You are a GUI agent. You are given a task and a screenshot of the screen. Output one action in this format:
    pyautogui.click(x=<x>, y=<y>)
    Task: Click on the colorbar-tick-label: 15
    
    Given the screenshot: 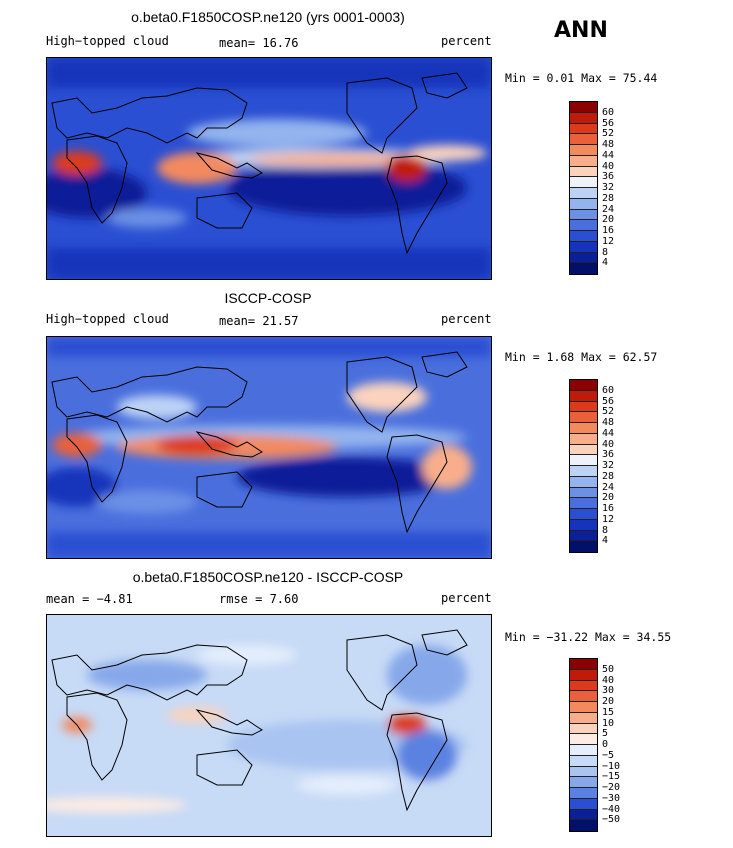 What is the action you would take?
    pyautogui.click(x=608, y=712)
    